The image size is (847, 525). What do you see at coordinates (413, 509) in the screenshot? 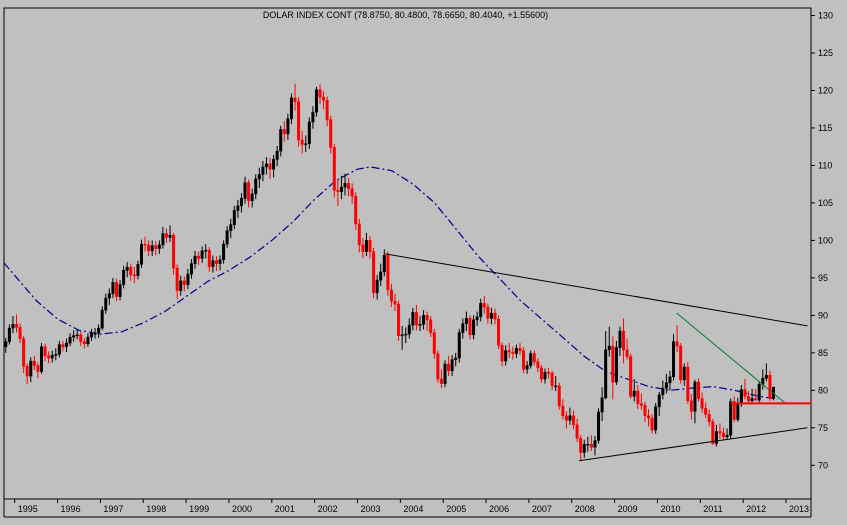
I see `x-tick-label: 2004` at bounding box center [413, 509].